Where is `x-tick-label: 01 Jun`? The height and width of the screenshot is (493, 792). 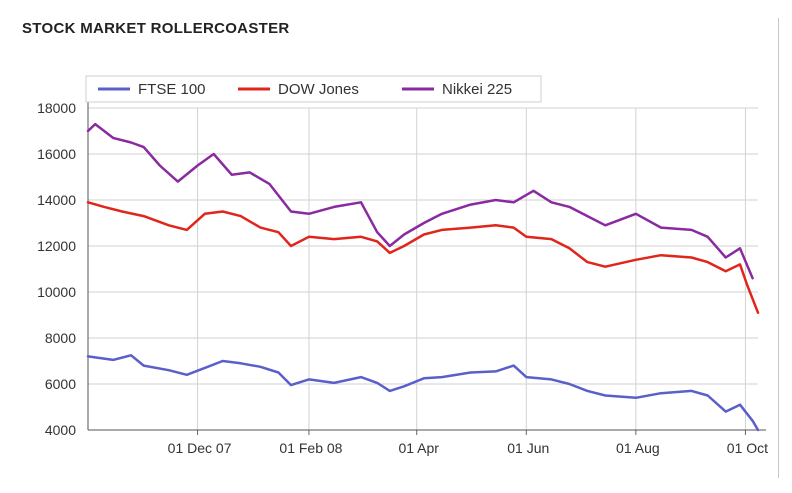
x-tick-label: 01 Jun is located at coordinates (528, 448).